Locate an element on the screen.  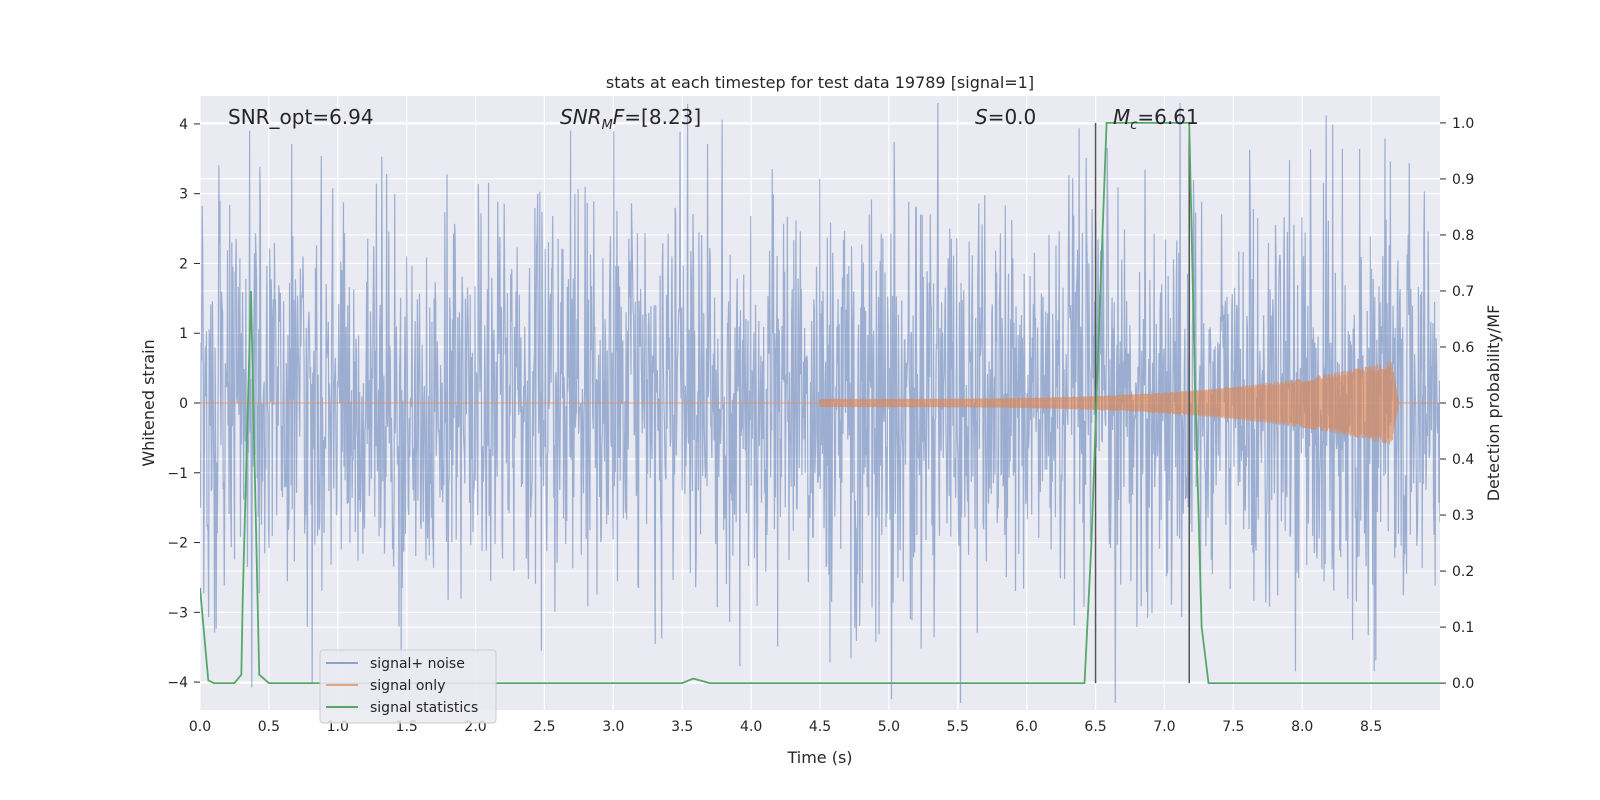
y-axis-ticks: 4 3 2 1 0 −1 −2 −3 −4 is located at coordinates (183, 404).